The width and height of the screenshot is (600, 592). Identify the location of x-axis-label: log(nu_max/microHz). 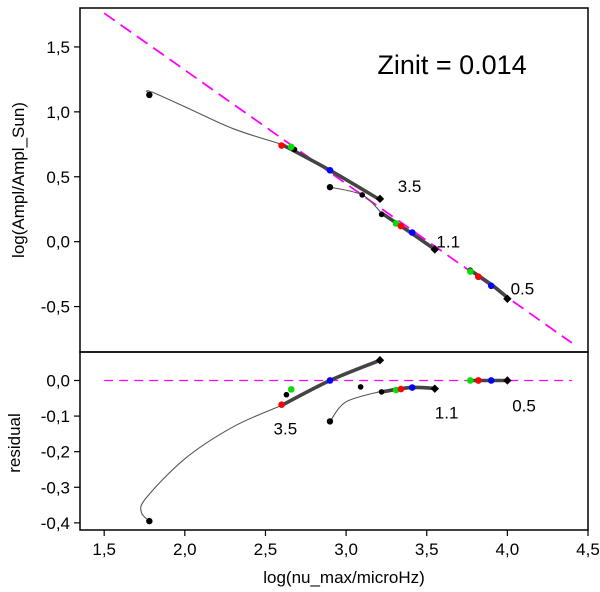
(344, 577).